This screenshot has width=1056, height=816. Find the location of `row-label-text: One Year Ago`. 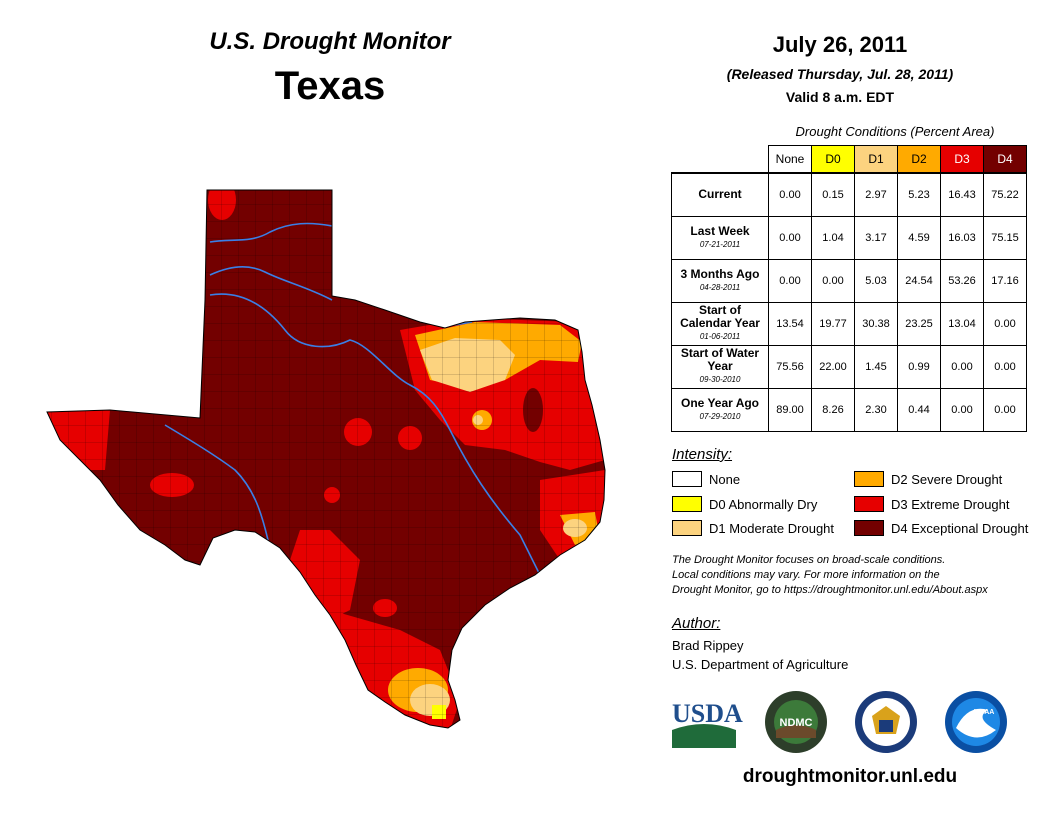

row-label-text: One Year Ago is located at coordinates (720, 402).